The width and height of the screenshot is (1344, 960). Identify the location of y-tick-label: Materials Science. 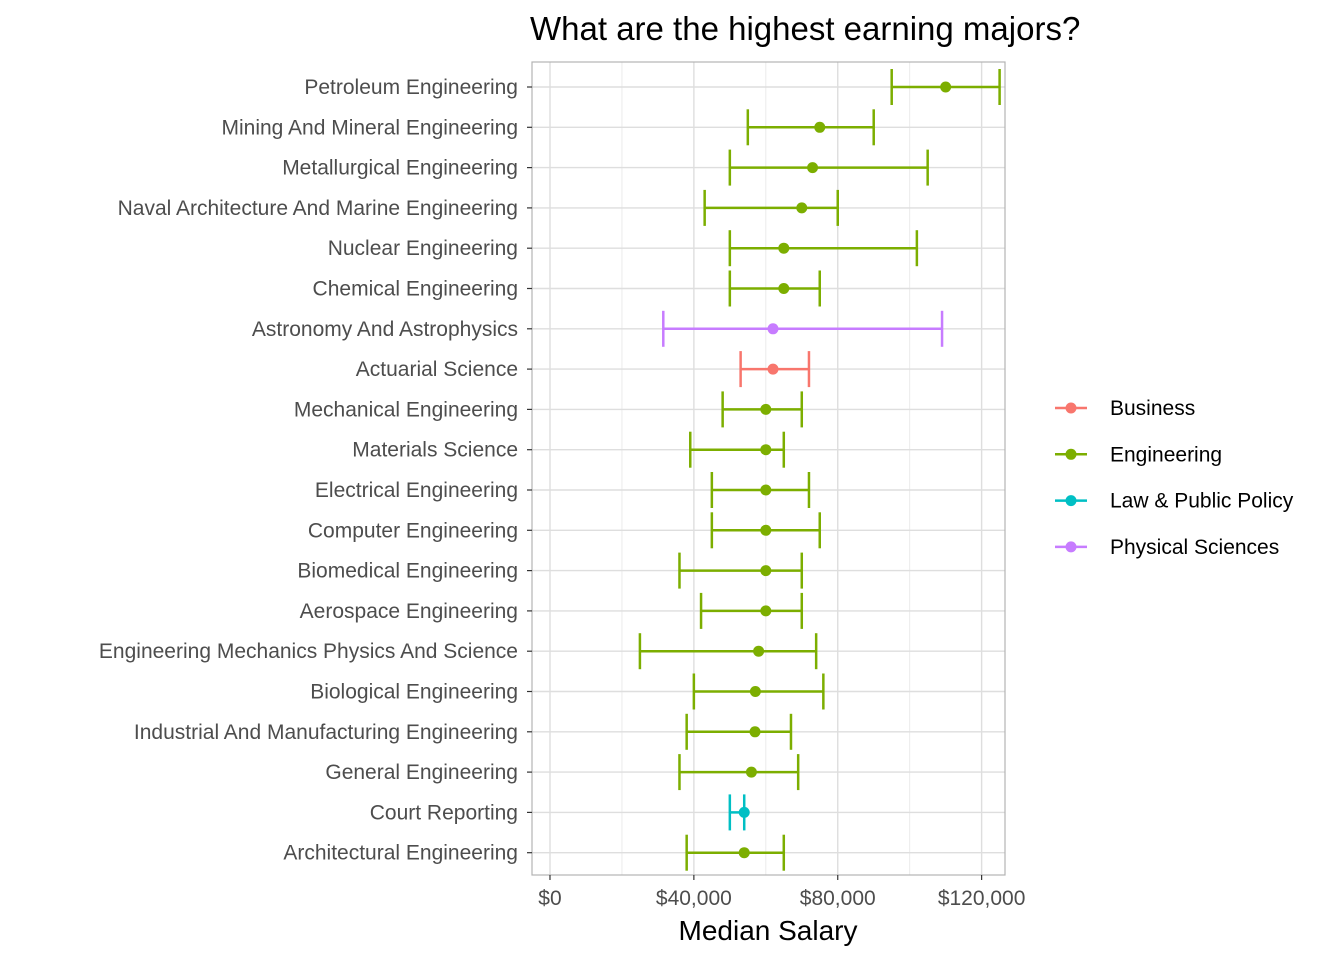
(435, 450).